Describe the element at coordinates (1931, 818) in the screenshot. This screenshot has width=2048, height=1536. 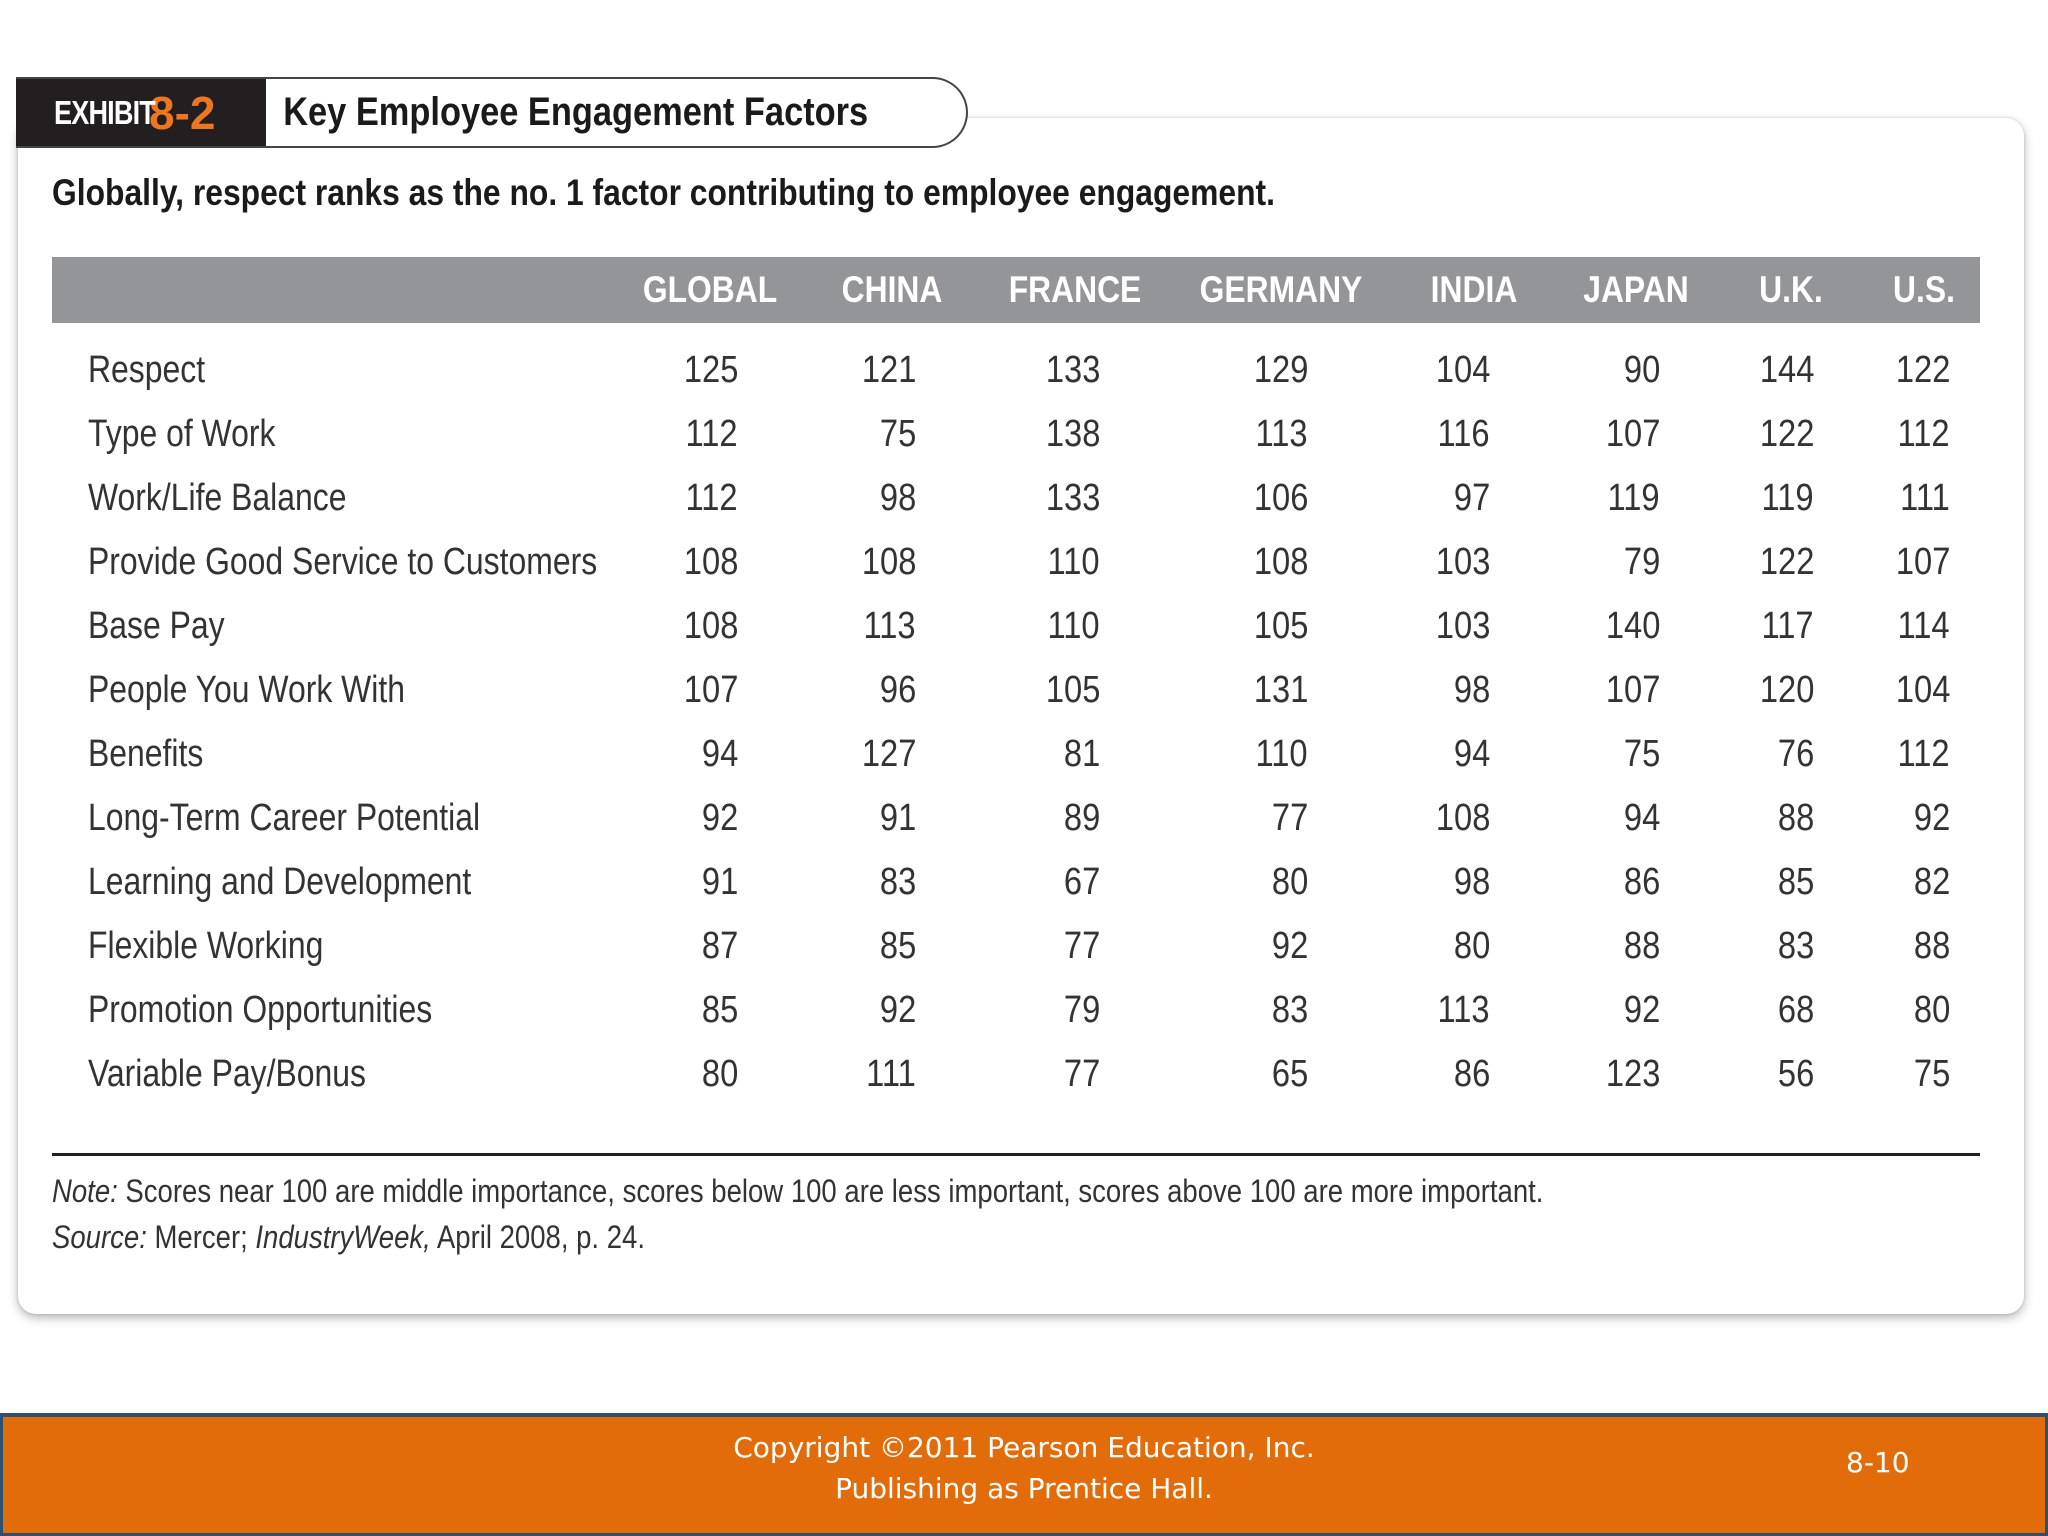
I see `table-cell-us: 92` at that location.